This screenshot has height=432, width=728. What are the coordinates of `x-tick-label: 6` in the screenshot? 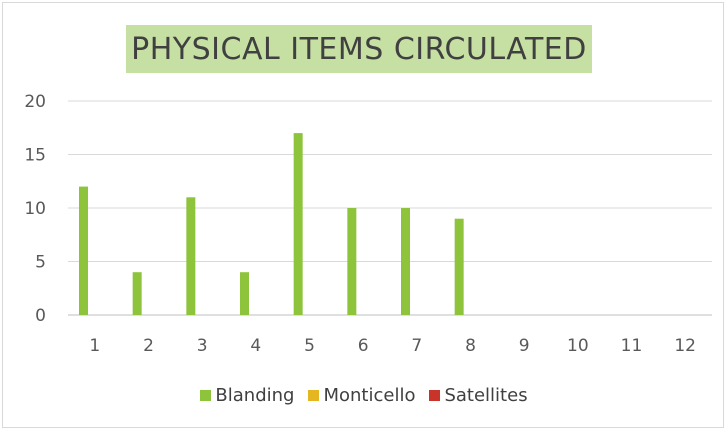 It's located at (363, 346).